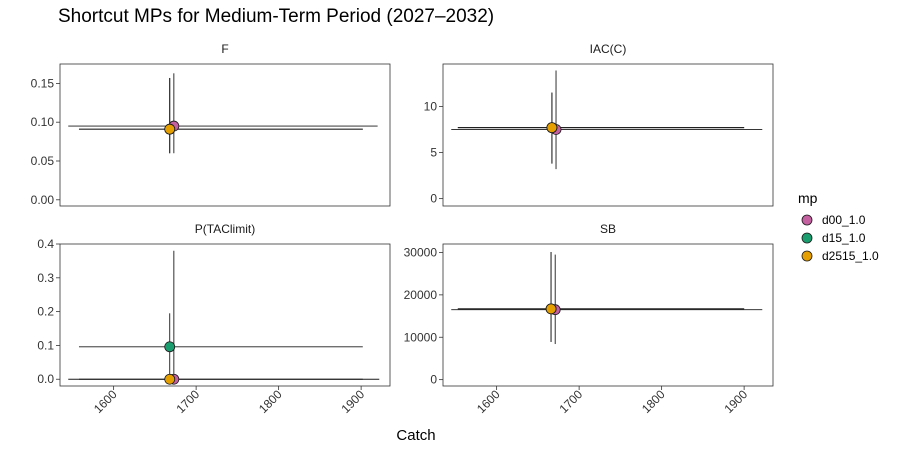  I want to click on legend: mp d00_1.0 d15_1.0 d2515_1.0, so click(838, 226).